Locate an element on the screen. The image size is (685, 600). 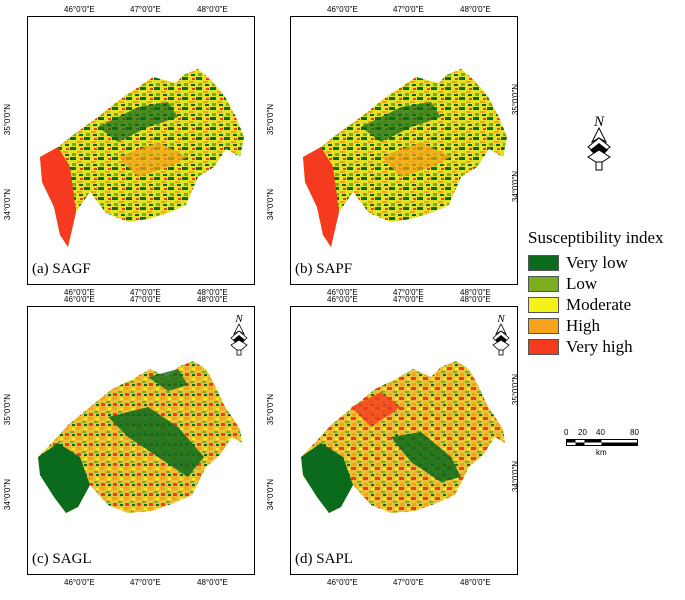
legend-label-moderate: Moderate is located at coordinates (599, 304).